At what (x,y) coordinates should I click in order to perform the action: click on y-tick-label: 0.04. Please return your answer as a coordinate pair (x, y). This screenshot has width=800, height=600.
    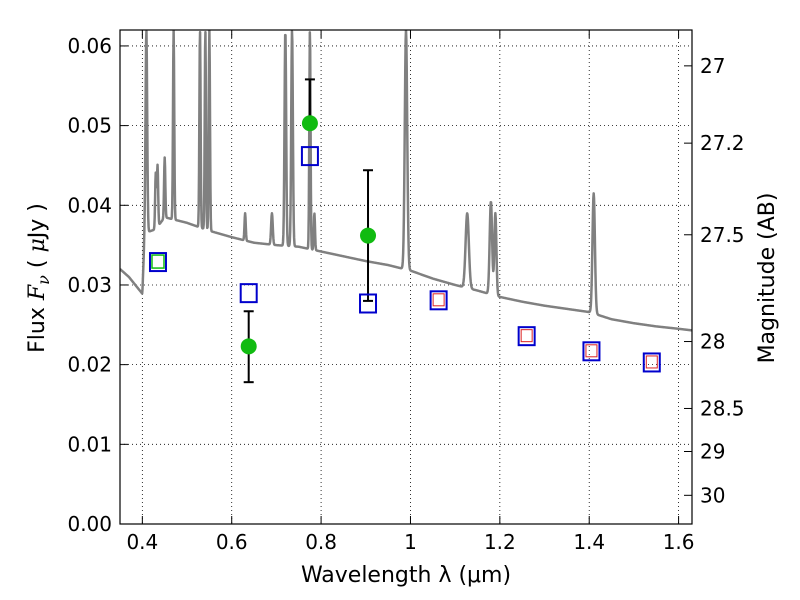
    Looking at the image, I should click on (89, 205).